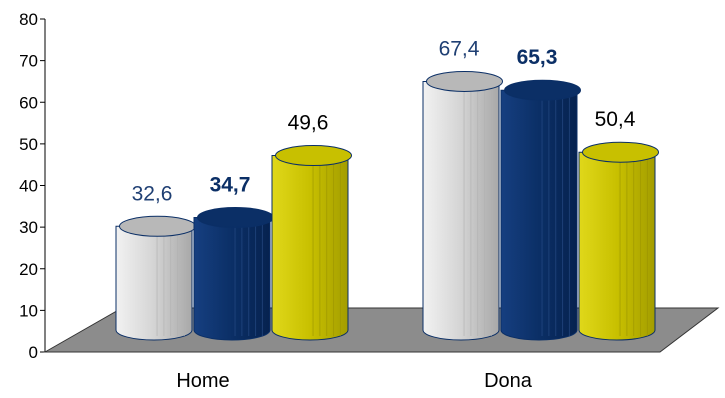 This screenshot has width=725, height=398. Describe the element at coordinates (28, 102) in the screenshot. I see `y-tick-label: 60` at that location.